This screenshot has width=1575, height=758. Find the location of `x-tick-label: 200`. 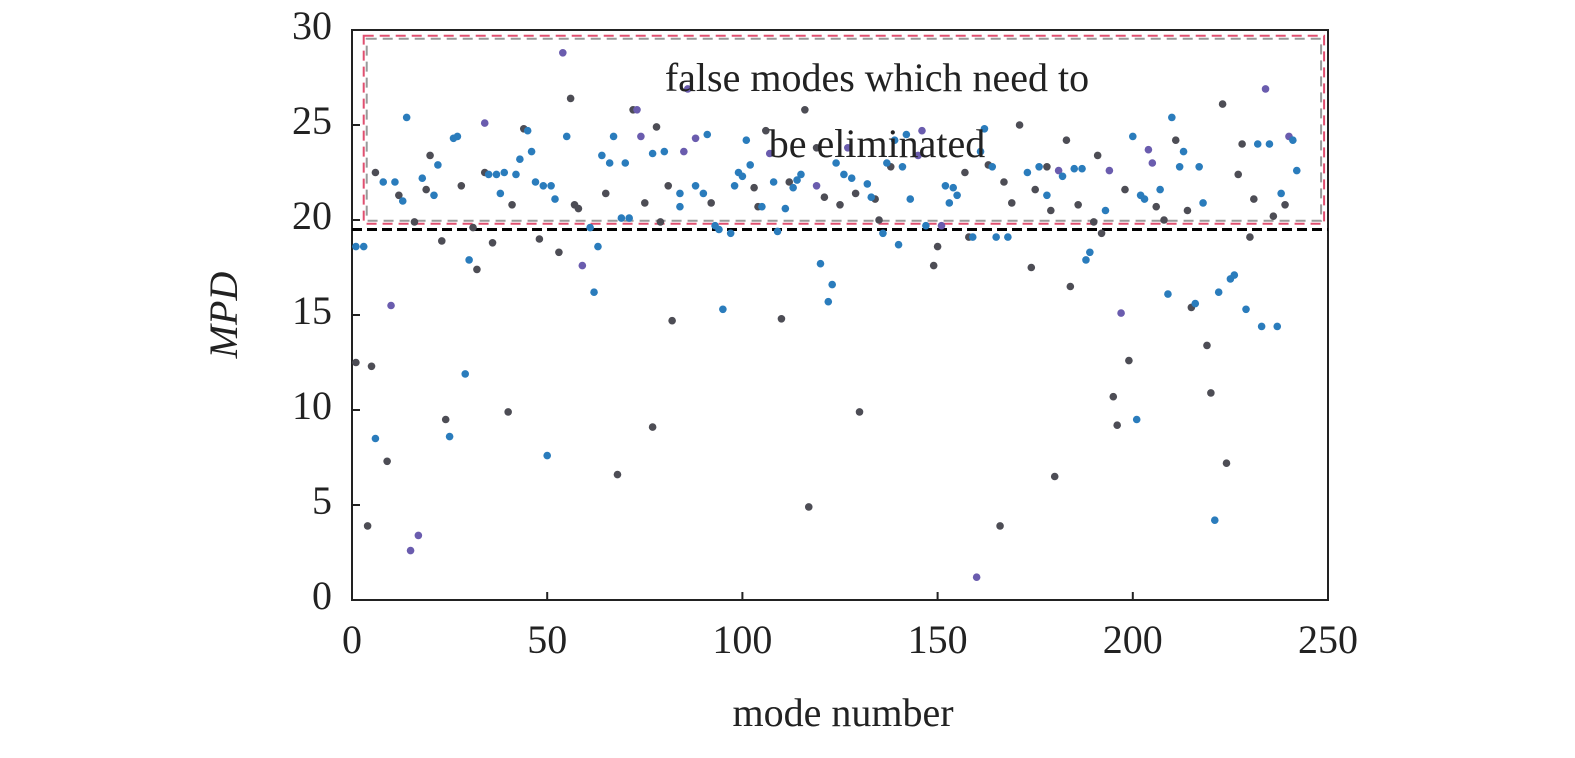

x-tick-label: 200 is located at coordinates (1133, 639).